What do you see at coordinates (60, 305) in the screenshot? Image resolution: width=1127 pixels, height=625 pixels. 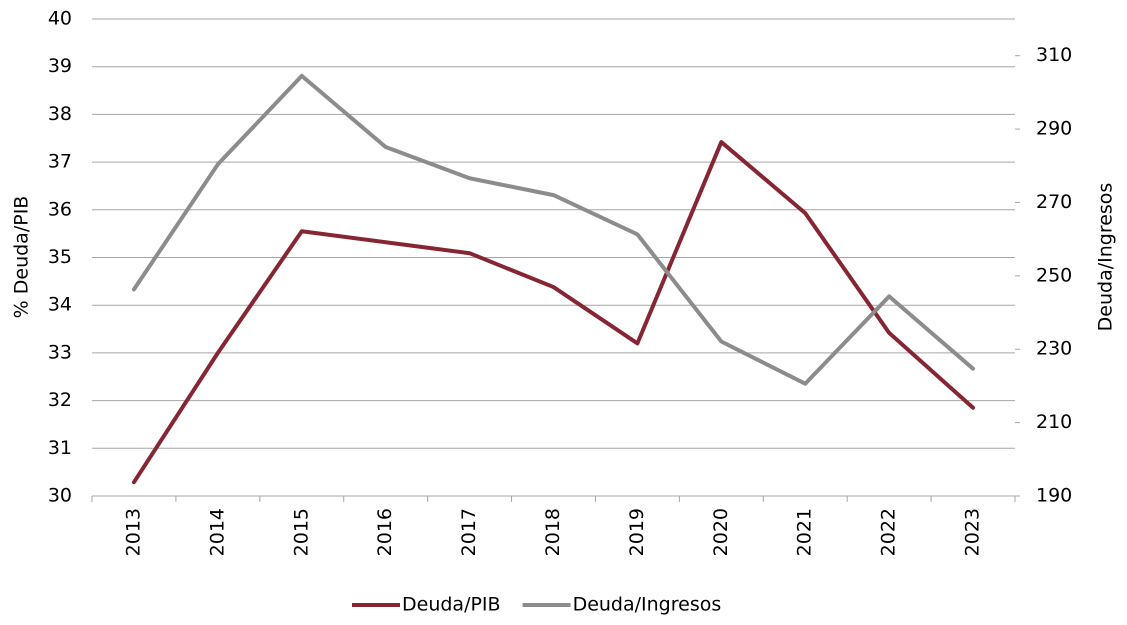 I see `y-tick-label: 34` at bounding box center [60, 305].